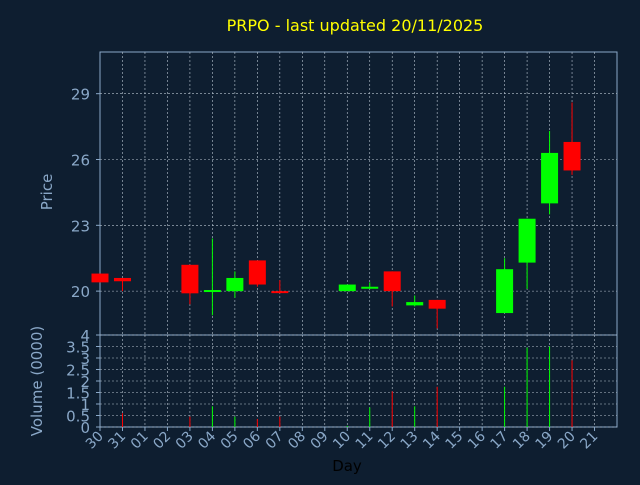  What do you see at coordinates (85, 336) in the screenshot?
I see `volume-y-tick-label: 4` at bounding box center [85, 336].